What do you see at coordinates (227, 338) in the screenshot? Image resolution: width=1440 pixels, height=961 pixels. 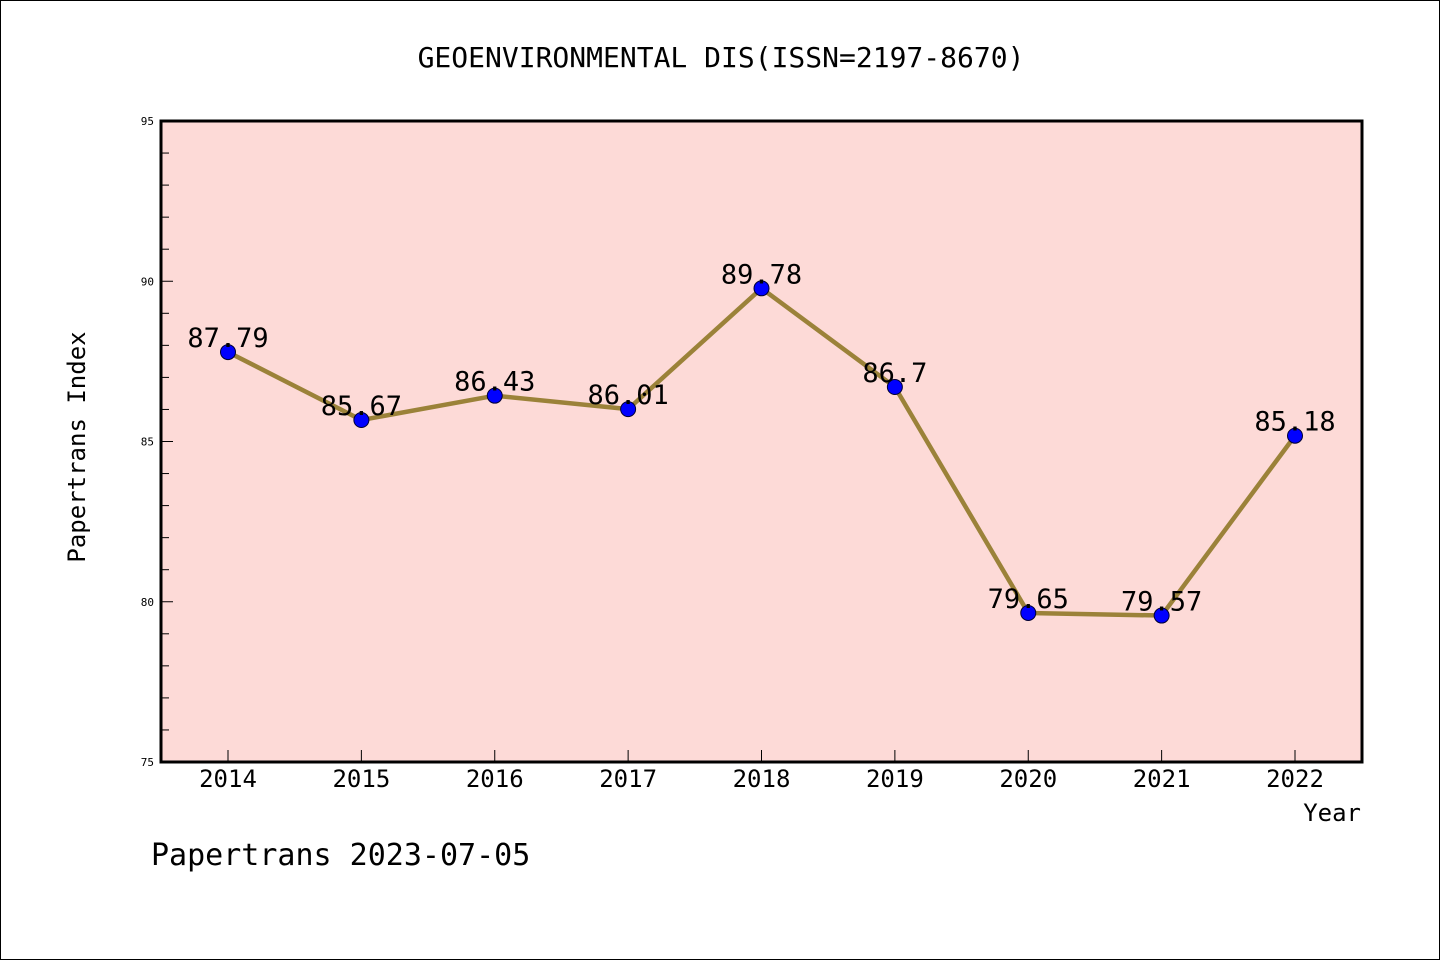 I see `data-label: 87.79` at bounding box center [227, 338].